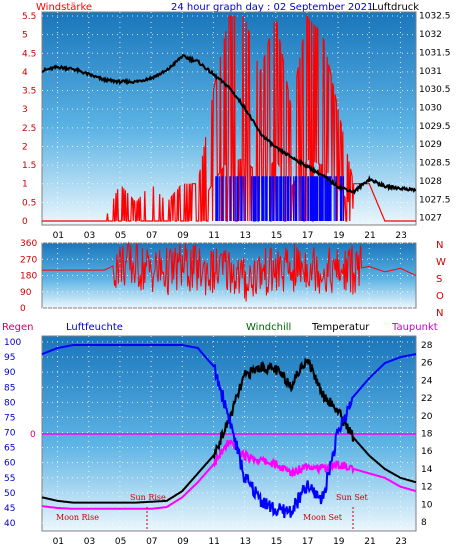 The width and height of the screenshot is (462, 550). I want to click on temperature-tick-label: 22, so click(426, 399).